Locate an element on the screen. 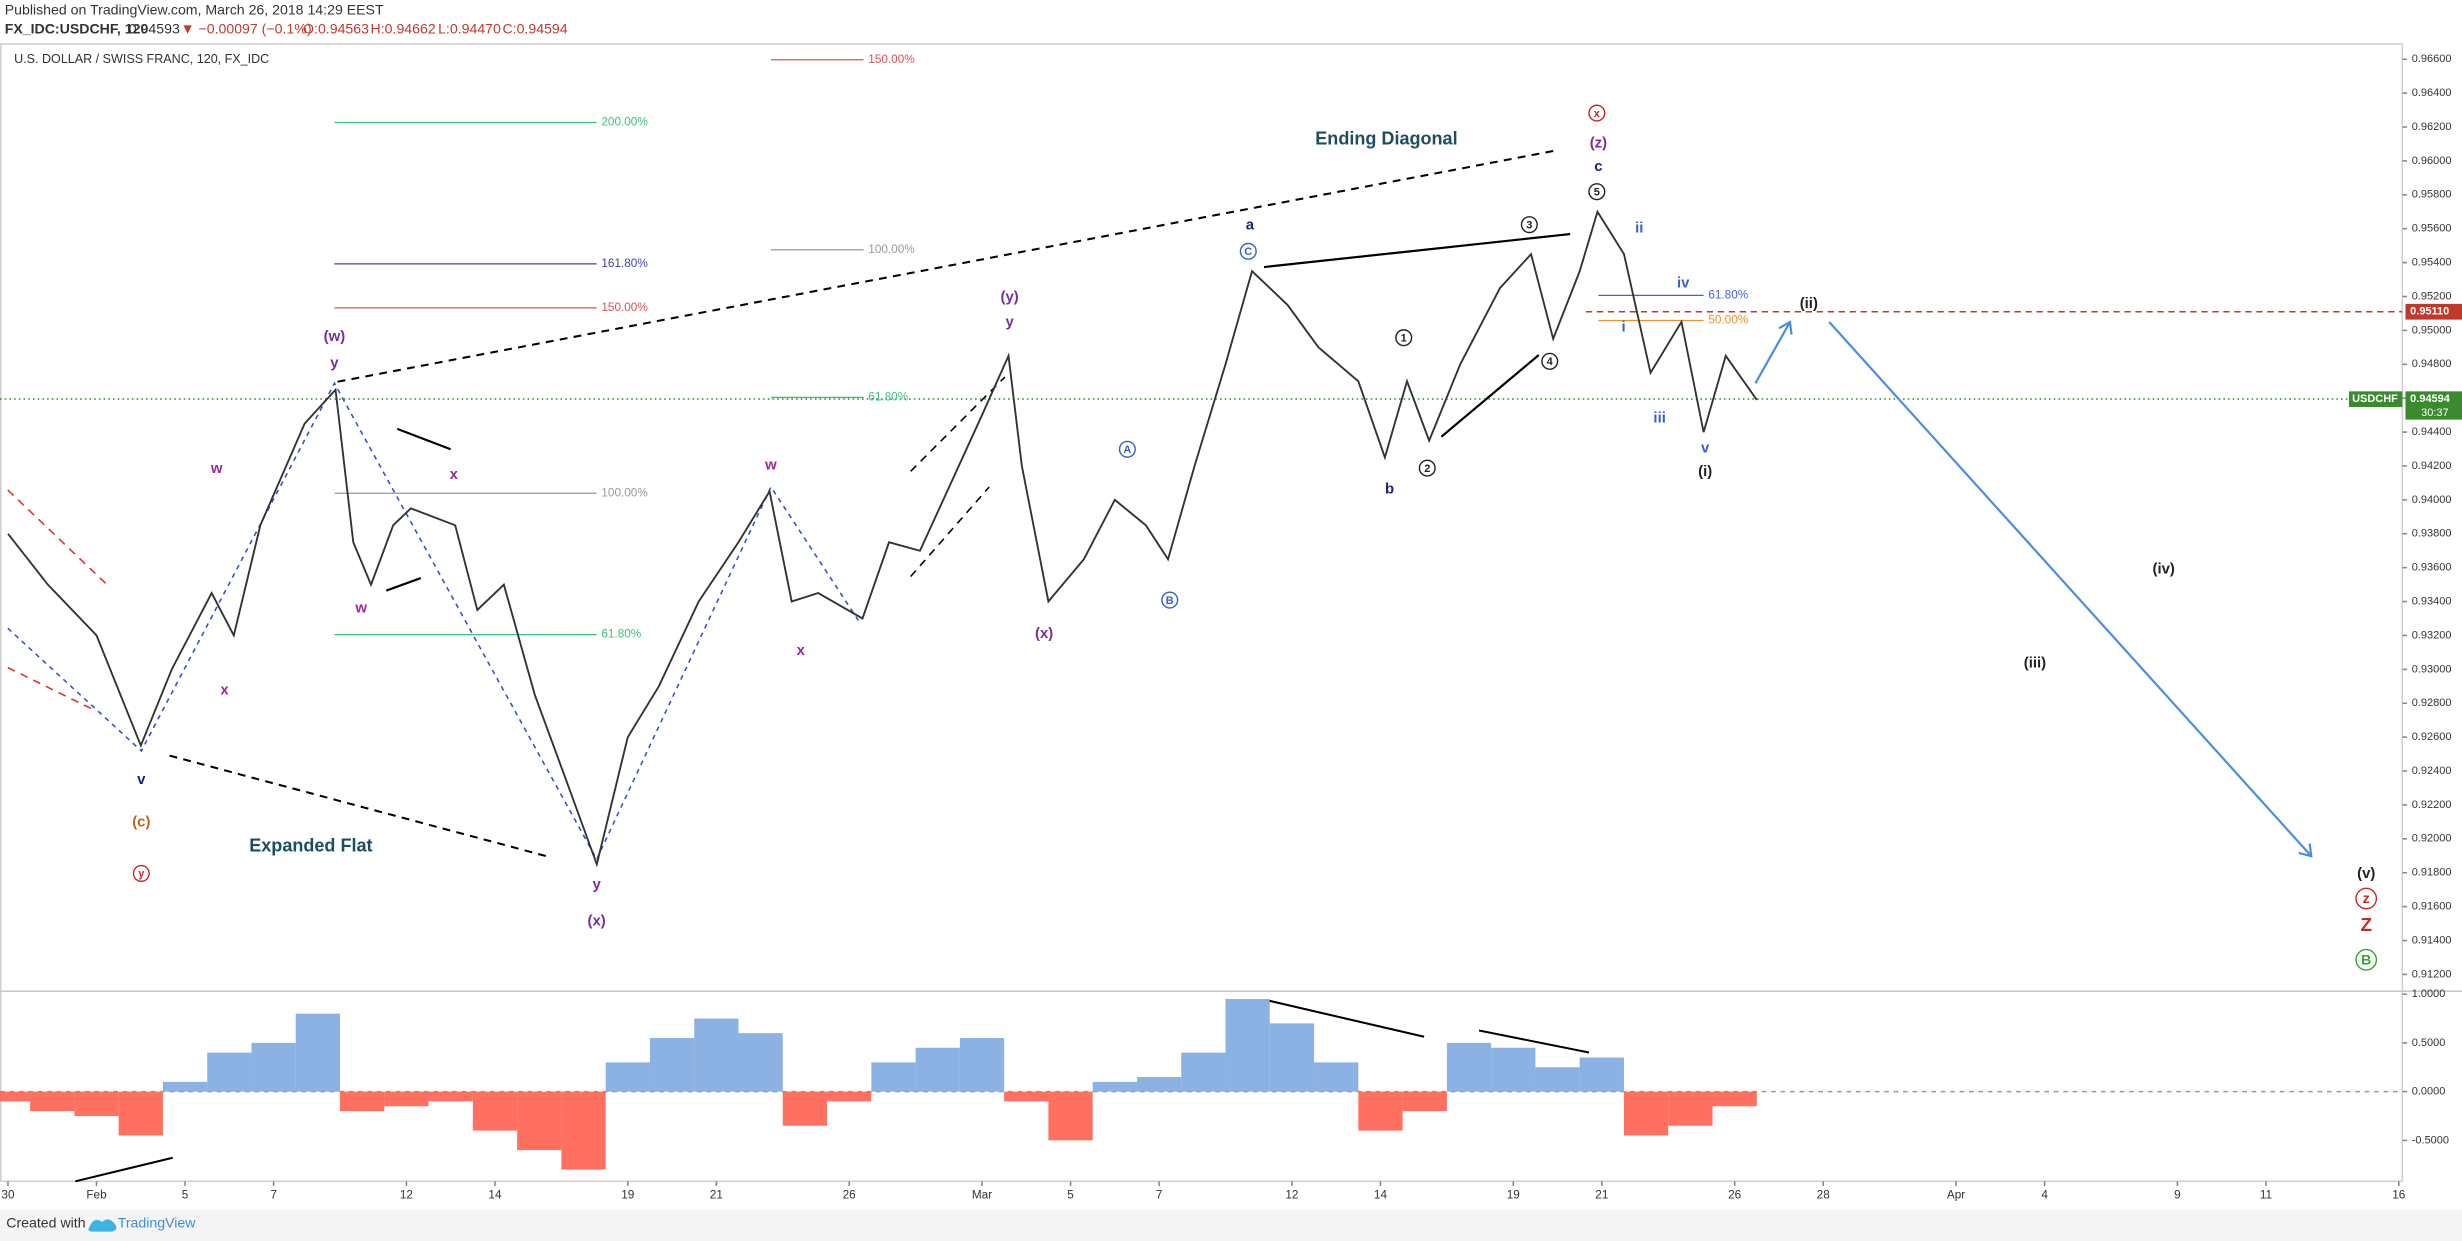 The image size is (2462, 1241). y-tick-label: 0.0000 is located at coordinates (2429, 1092).